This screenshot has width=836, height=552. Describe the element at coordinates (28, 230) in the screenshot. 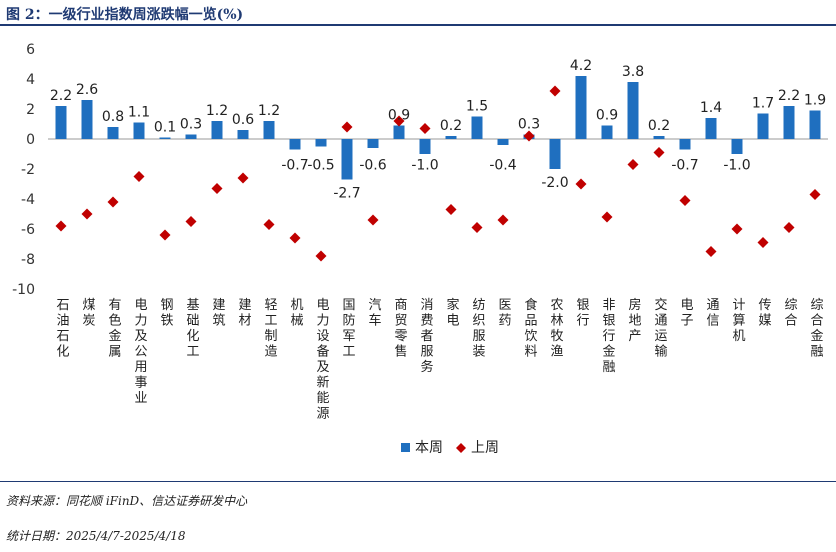

I see `y-tick-label: -6` at that location.